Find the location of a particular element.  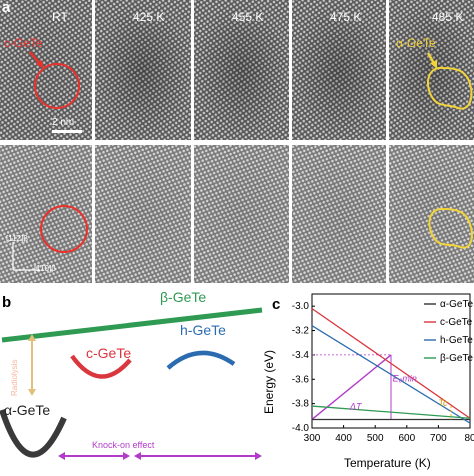

zone-axis-label-1: [11̄2]β is located at coordinates (17, 238).